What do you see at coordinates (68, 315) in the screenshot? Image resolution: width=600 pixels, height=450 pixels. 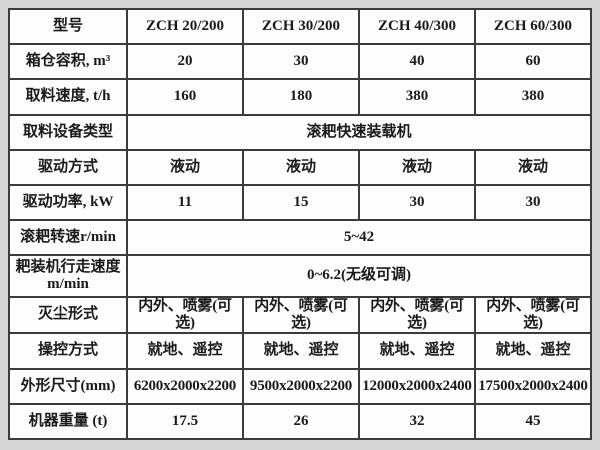 I see `row-label-dust-suppression: 灭尘形式` at bounding box center [68, 315].